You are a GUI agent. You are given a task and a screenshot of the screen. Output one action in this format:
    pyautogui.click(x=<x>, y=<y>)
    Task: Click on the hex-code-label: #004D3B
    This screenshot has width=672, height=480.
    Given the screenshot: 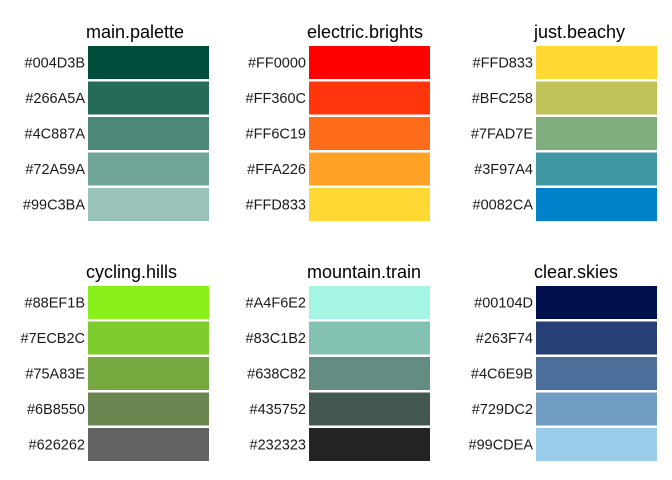 What is the action you would take?
    pyautogui.click(x=55, y=64)
    